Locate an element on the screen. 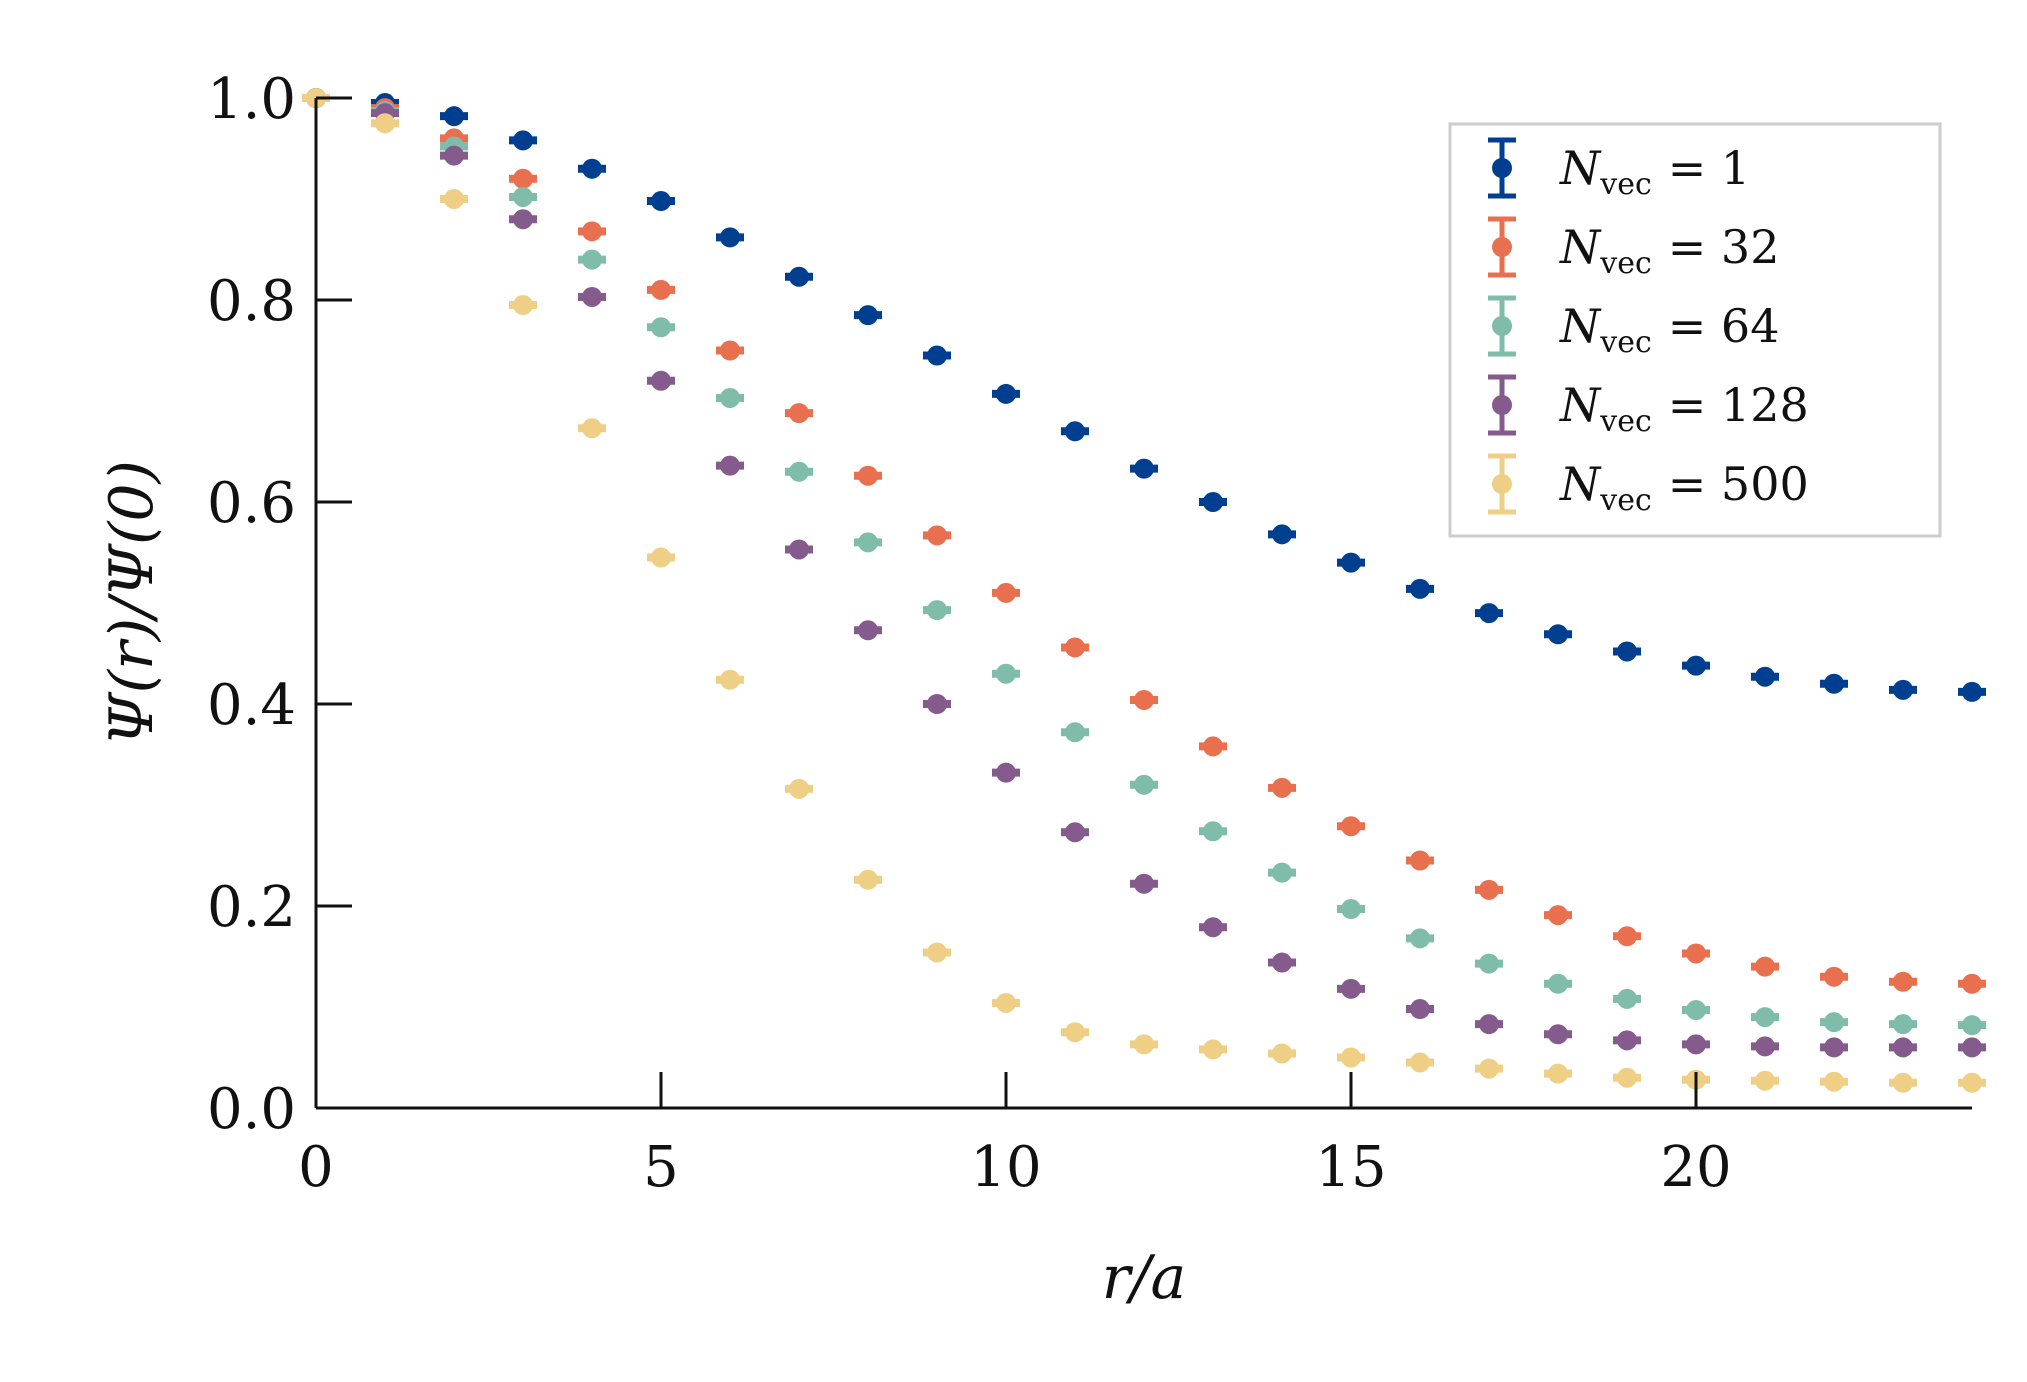  legend-entry: Nvec = 32 is located at coordinates (1634, 248).